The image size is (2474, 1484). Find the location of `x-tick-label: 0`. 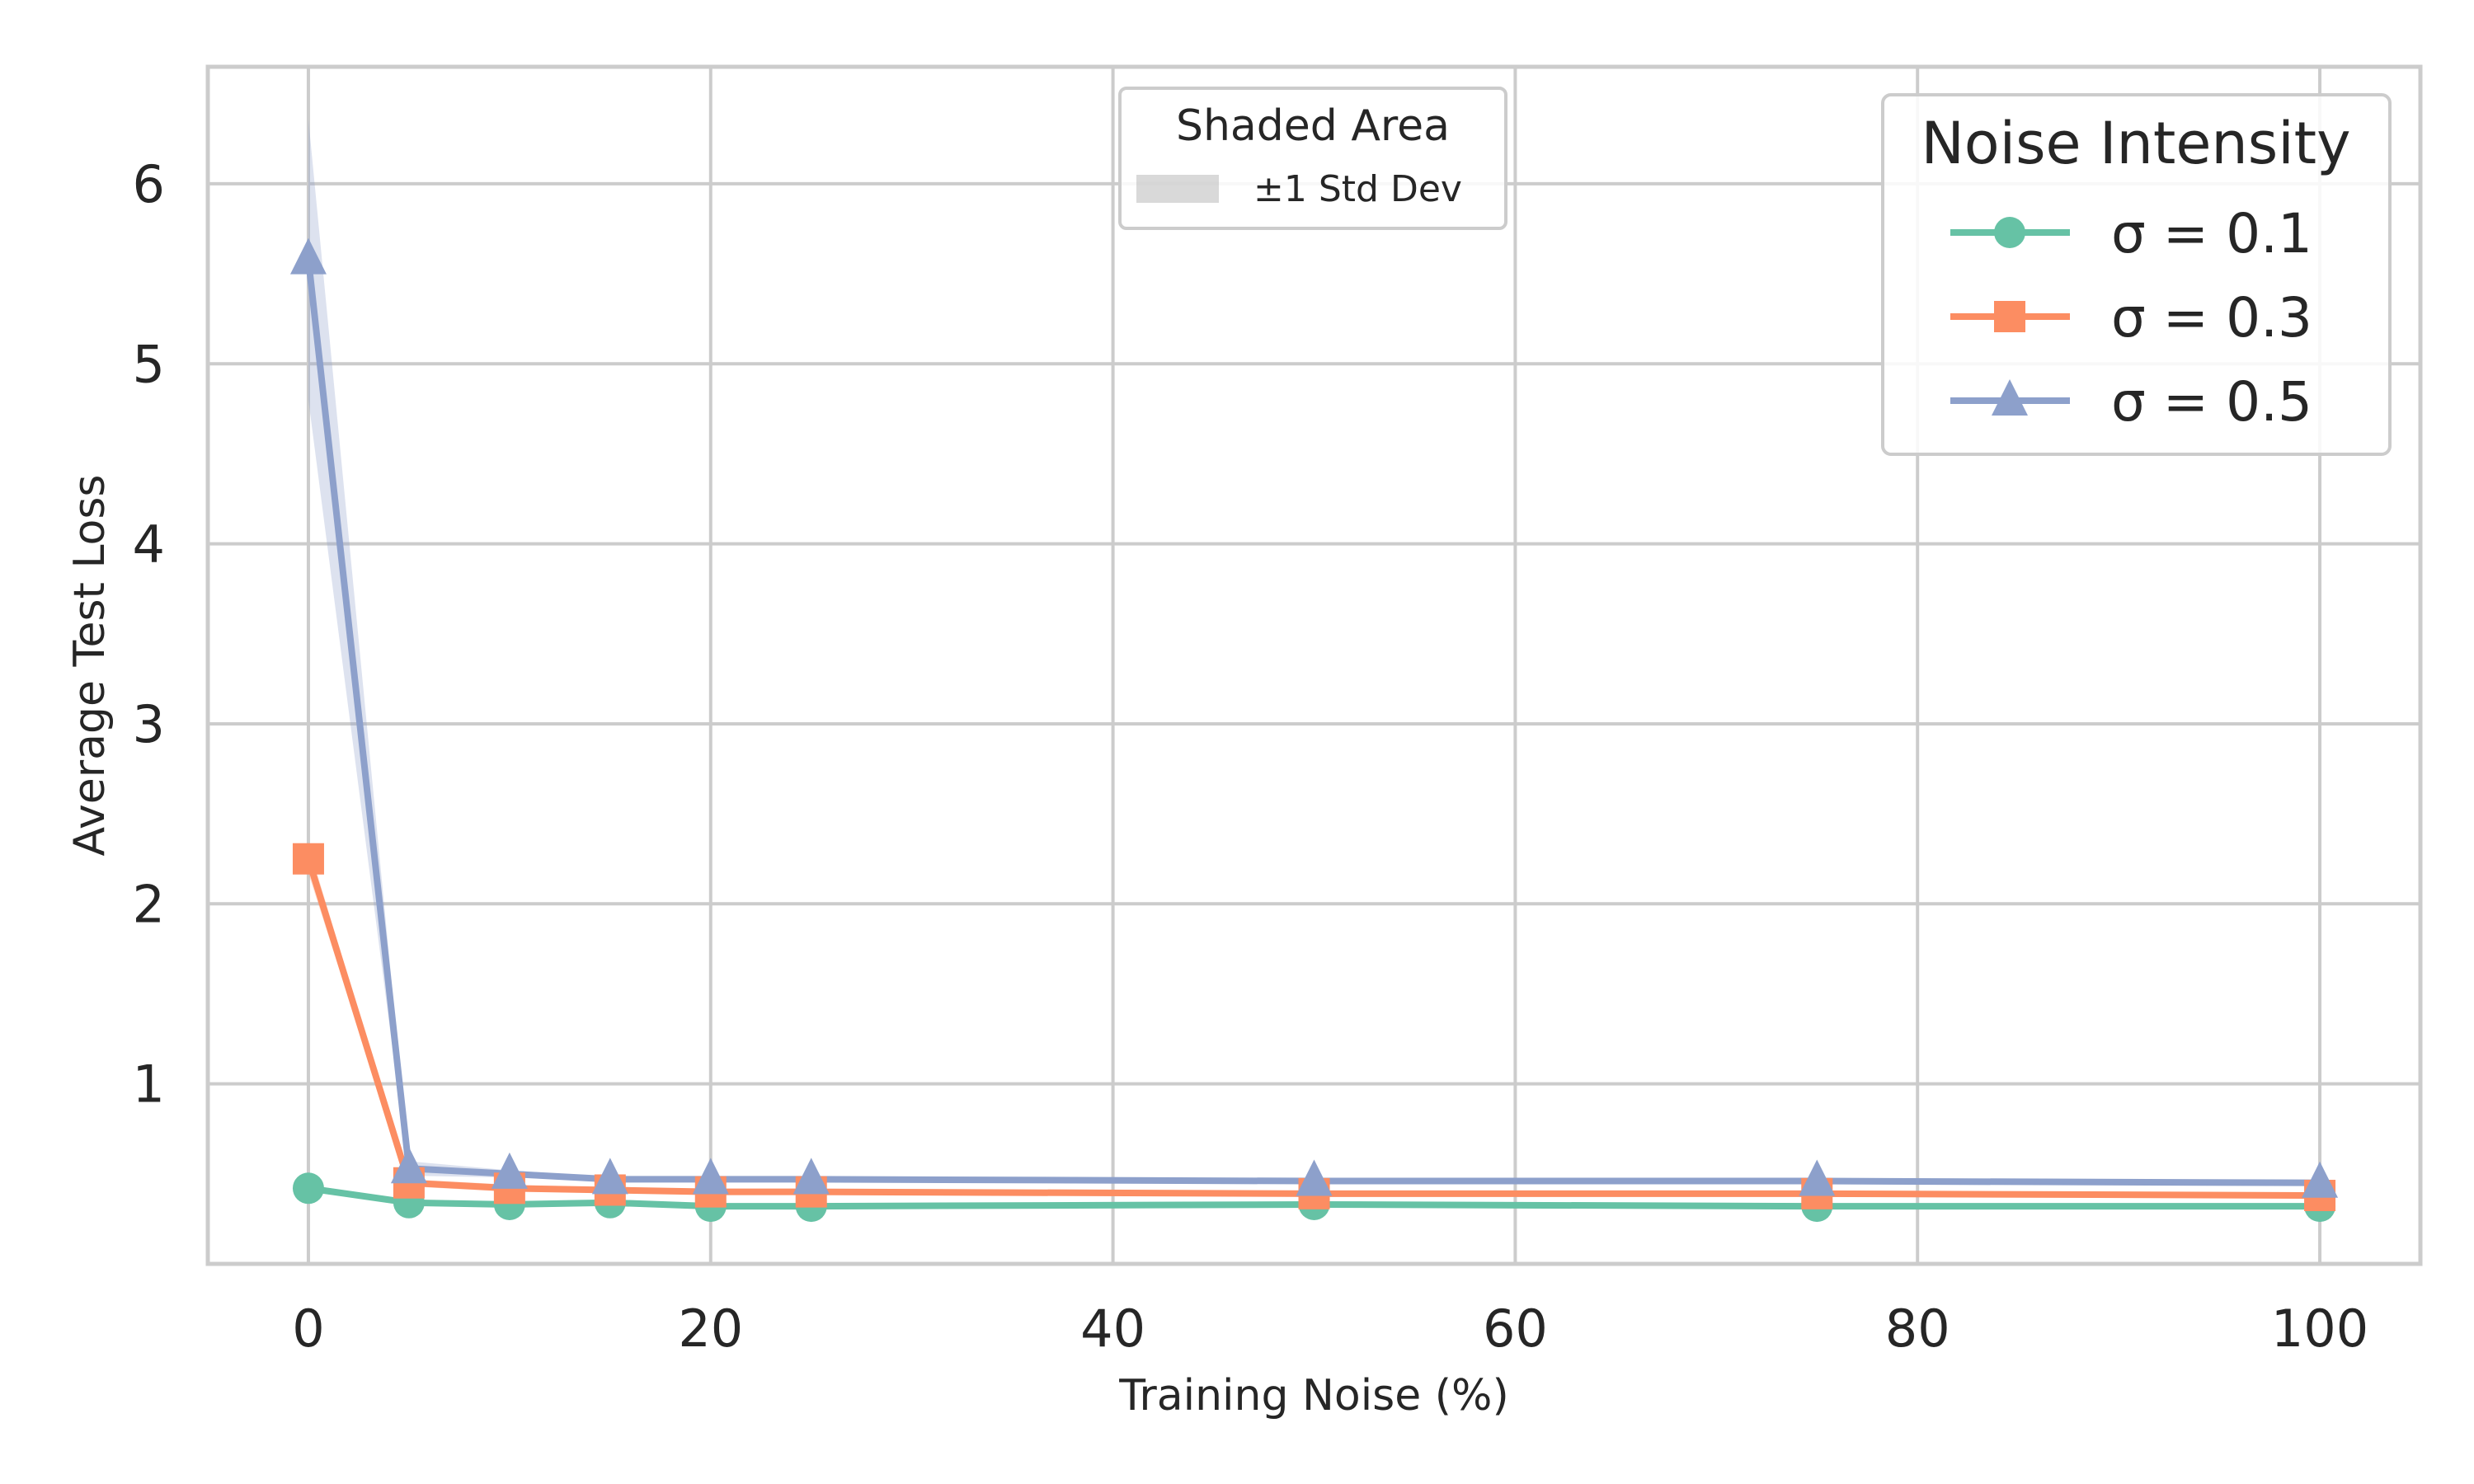

x-tick-label: 0 is located at coordinates (308, 1328).